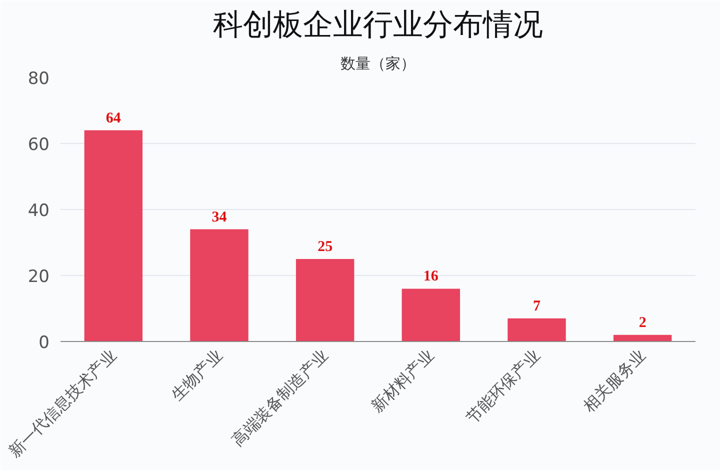 Image resolution: width=725 pixels, height=475 pixels. What do you see at coordinates (537, 306) in the screenshot?
I see `data-label: 7` at bounding box center [537, 306].